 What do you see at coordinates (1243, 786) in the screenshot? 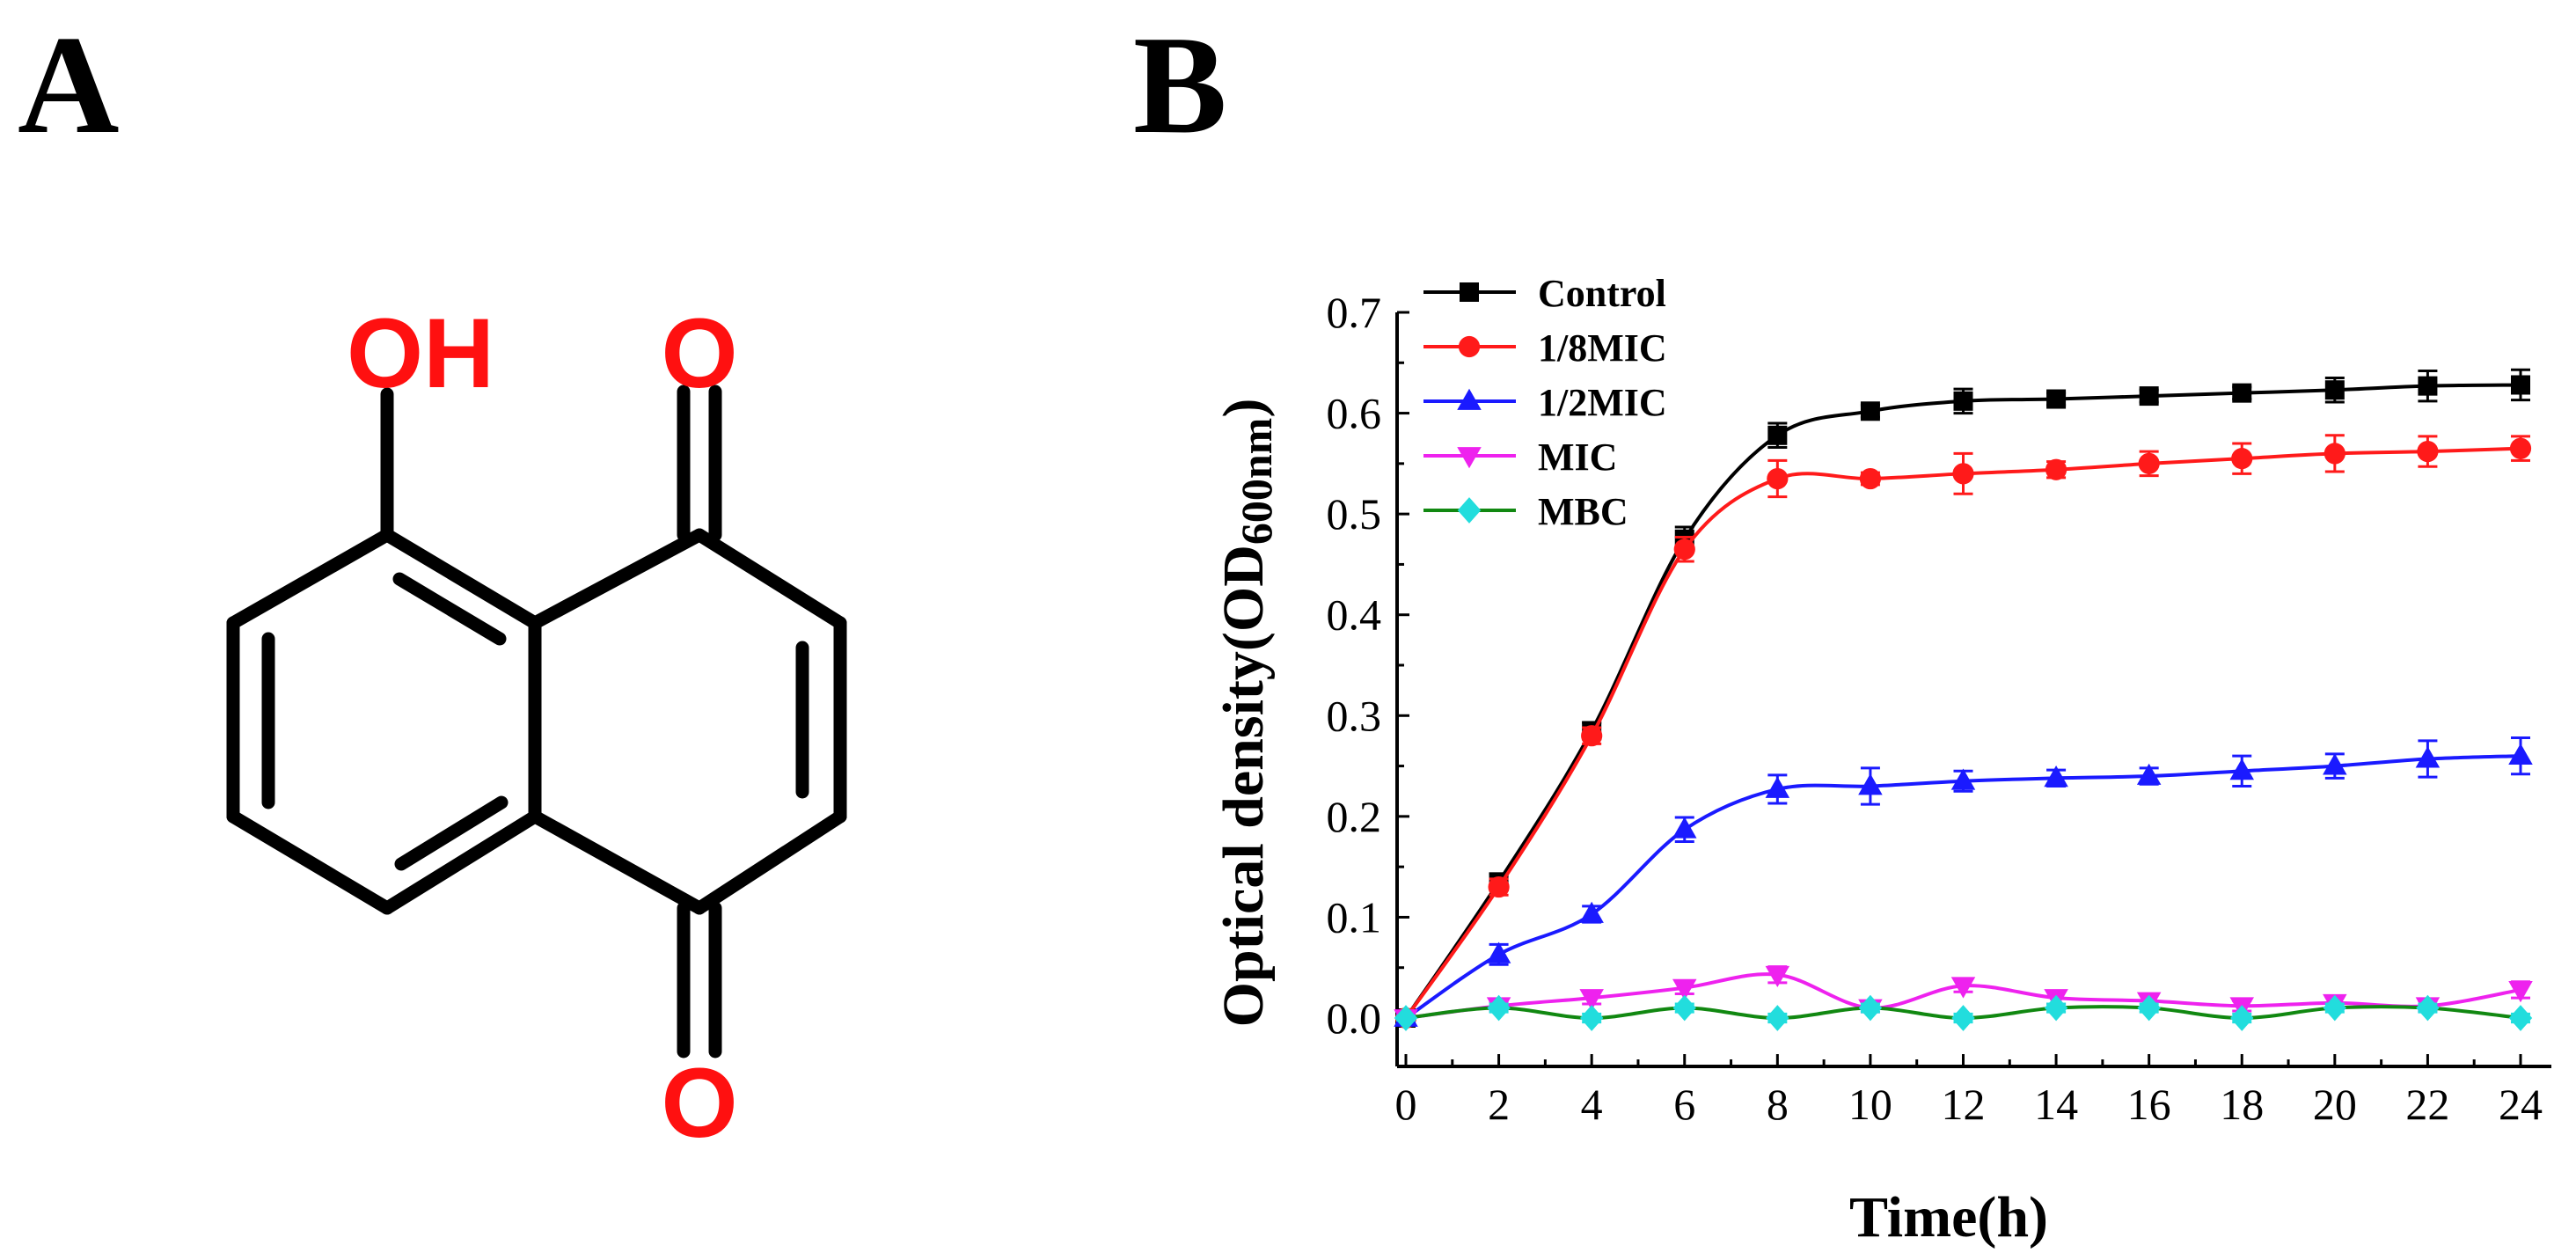
I see `y-axis-title-main: Optical density(OD` at bounding box center [1243, 786].